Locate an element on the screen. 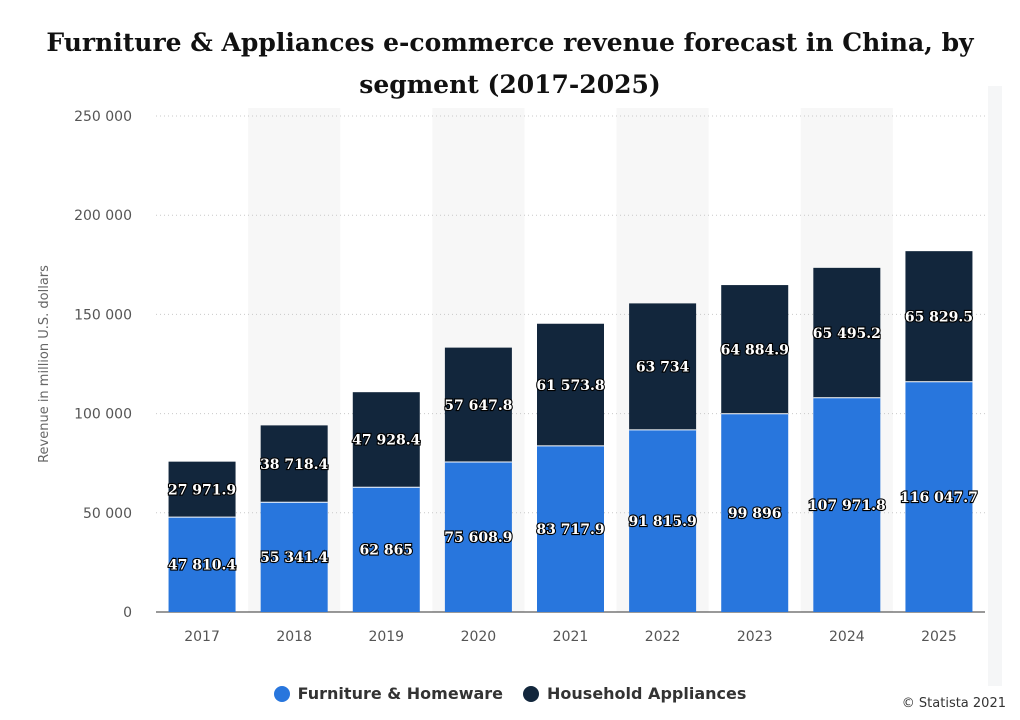  data-label-furniture-2021: 83 717.9 is located at coordinates (570, 530).